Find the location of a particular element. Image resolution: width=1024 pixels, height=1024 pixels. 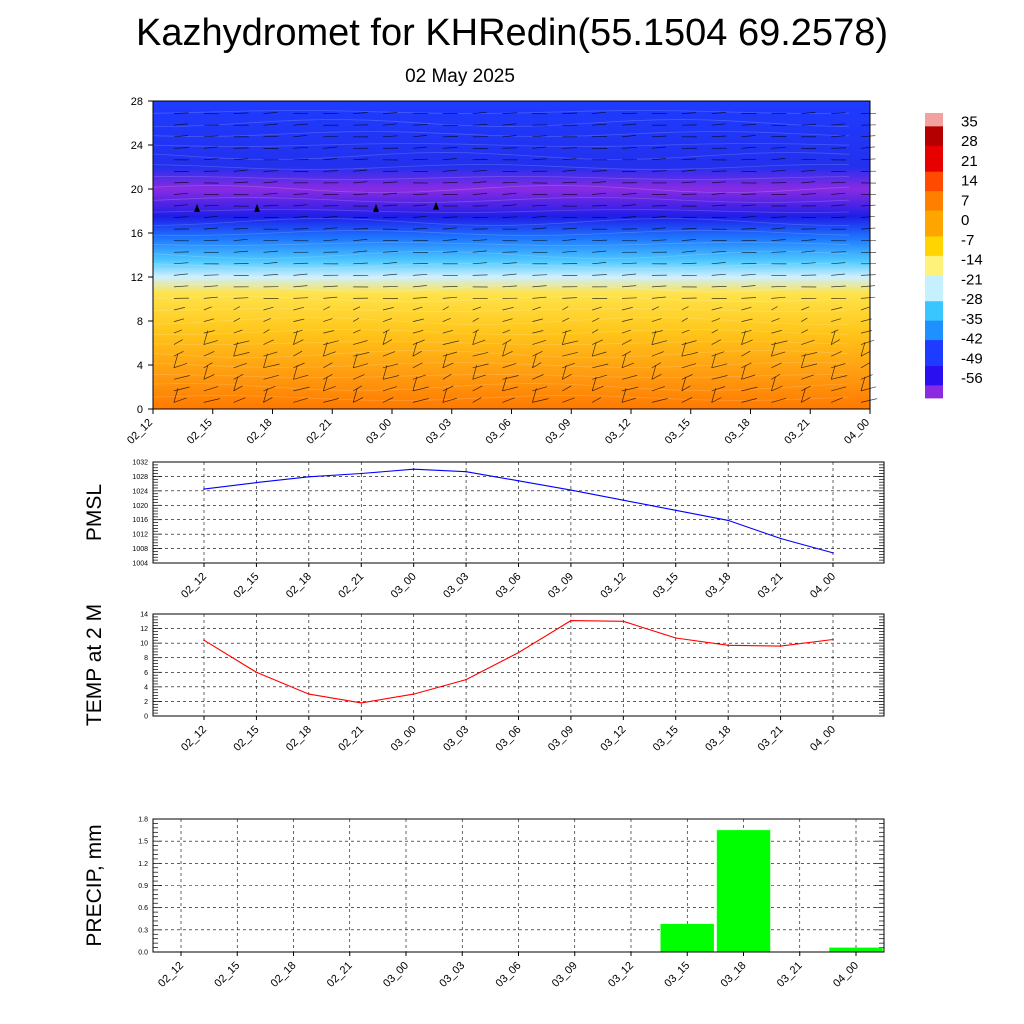

x-tick-label: 03_18 is located at coordinates (718, 586).